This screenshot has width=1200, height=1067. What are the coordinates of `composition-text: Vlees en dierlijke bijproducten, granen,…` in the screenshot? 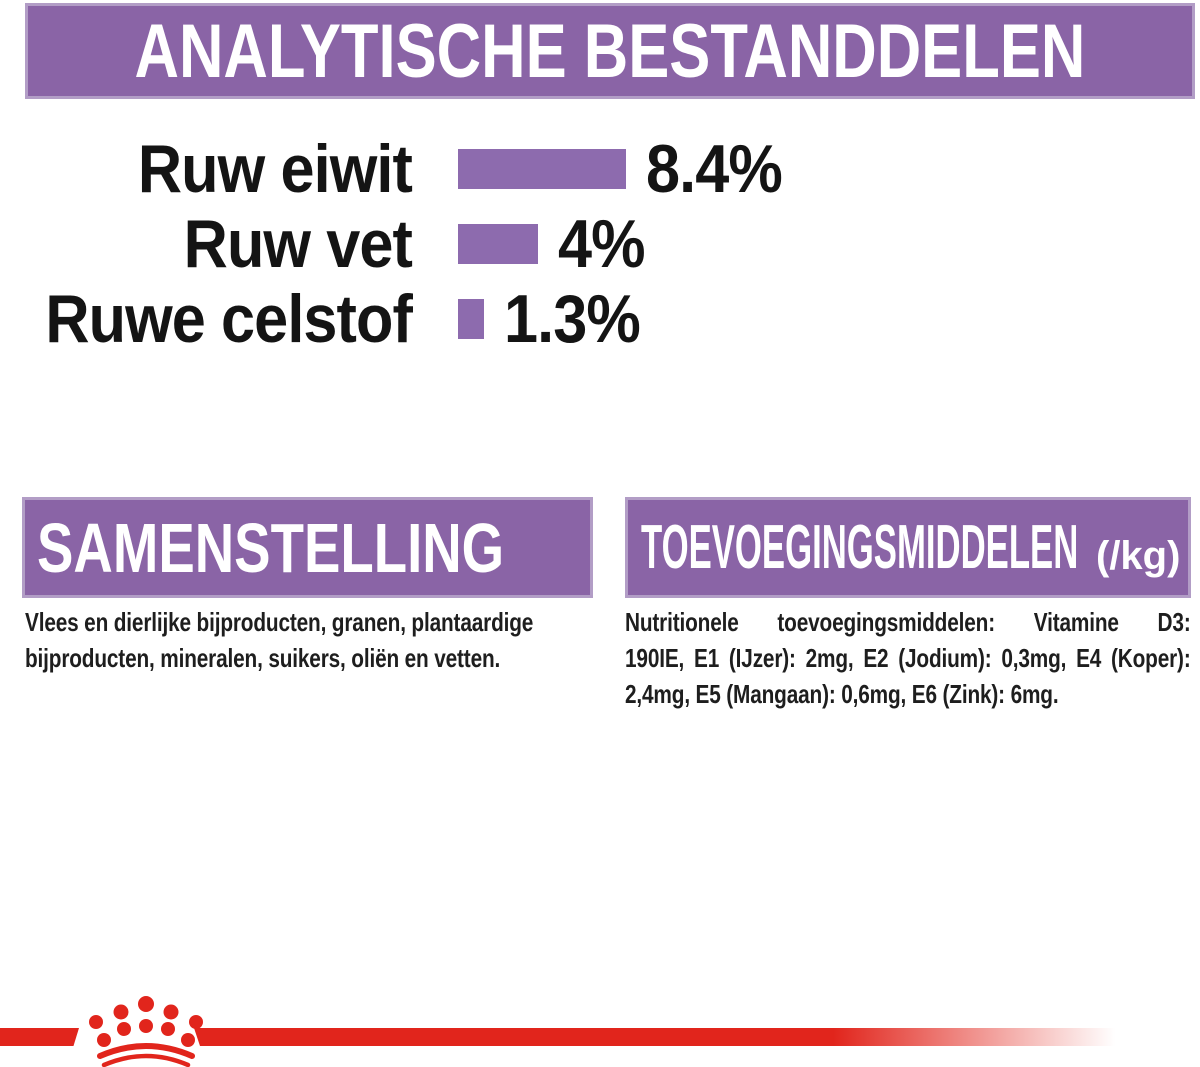 It's located at (281, 640).